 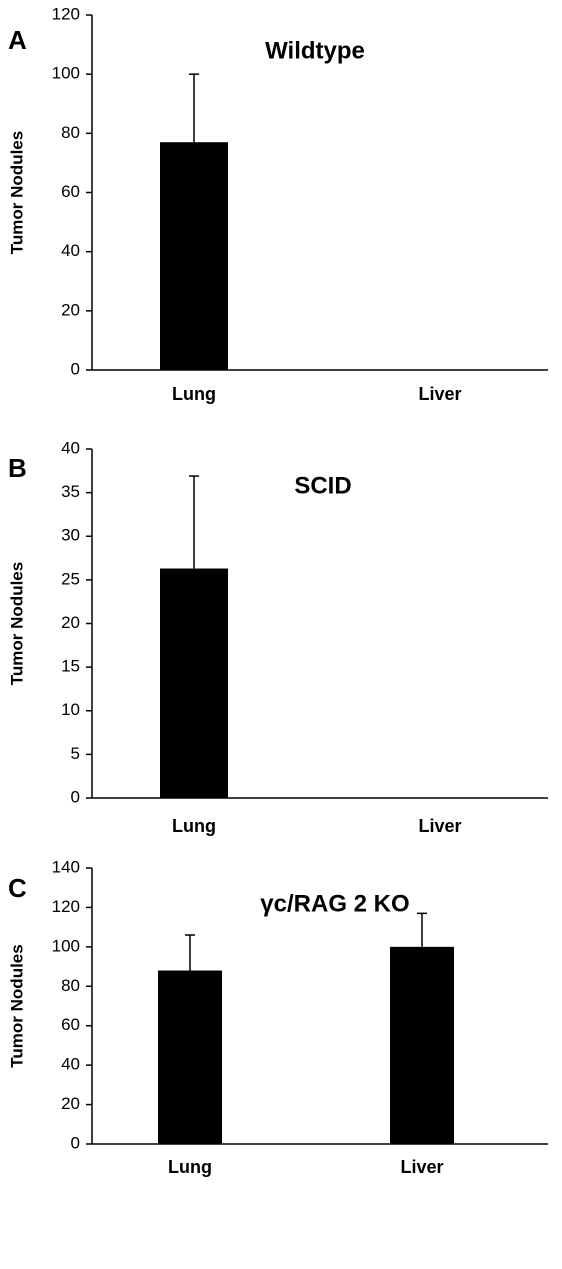 I want to click on chart-title: SCID, so click(x=322, y=485).